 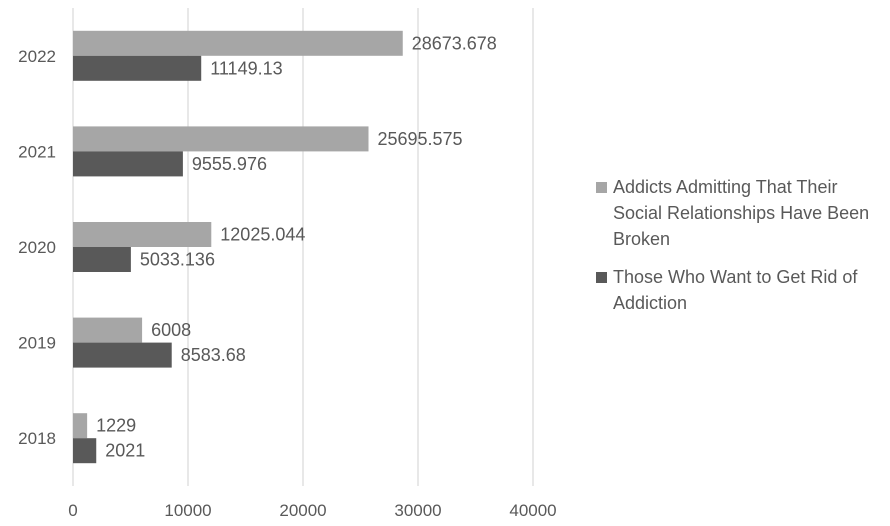 I want to click on category-label-2018: 2018, so click(x=37, y=438).